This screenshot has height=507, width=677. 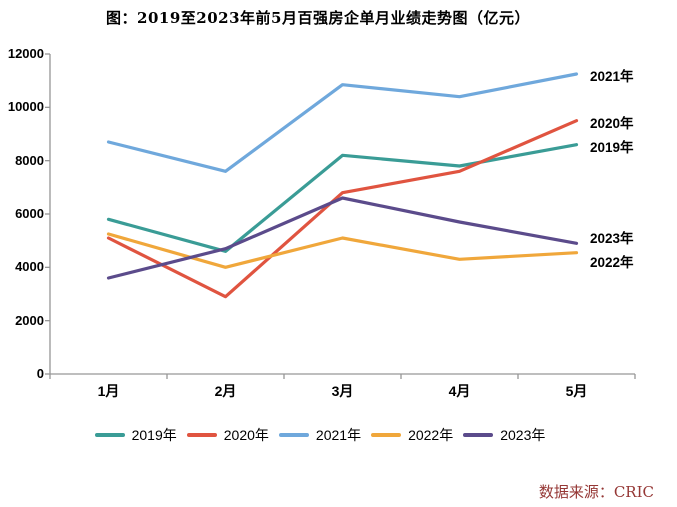 What do you see at coordinates (576, 391) in the screenshot?
I see `x-axis-label: 5月` at bounding box center [576, 391].